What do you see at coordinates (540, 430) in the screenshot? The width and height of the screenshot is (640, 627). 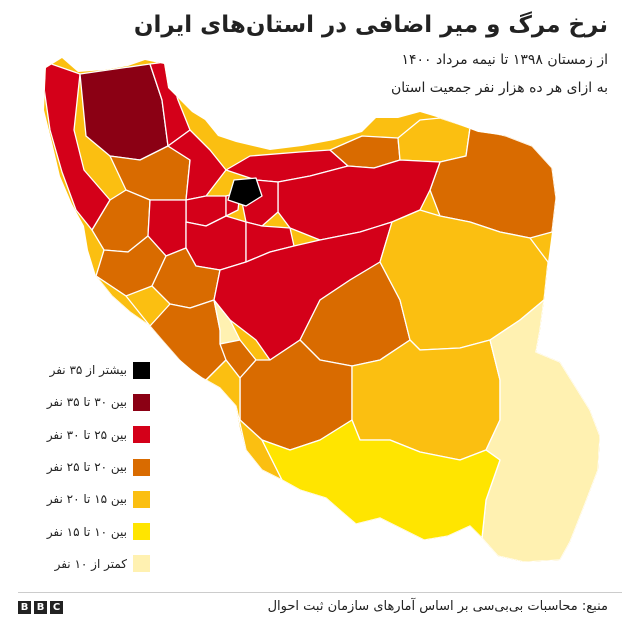 I see `province-sistan-baluchestan` at bounding box center [540, 430].